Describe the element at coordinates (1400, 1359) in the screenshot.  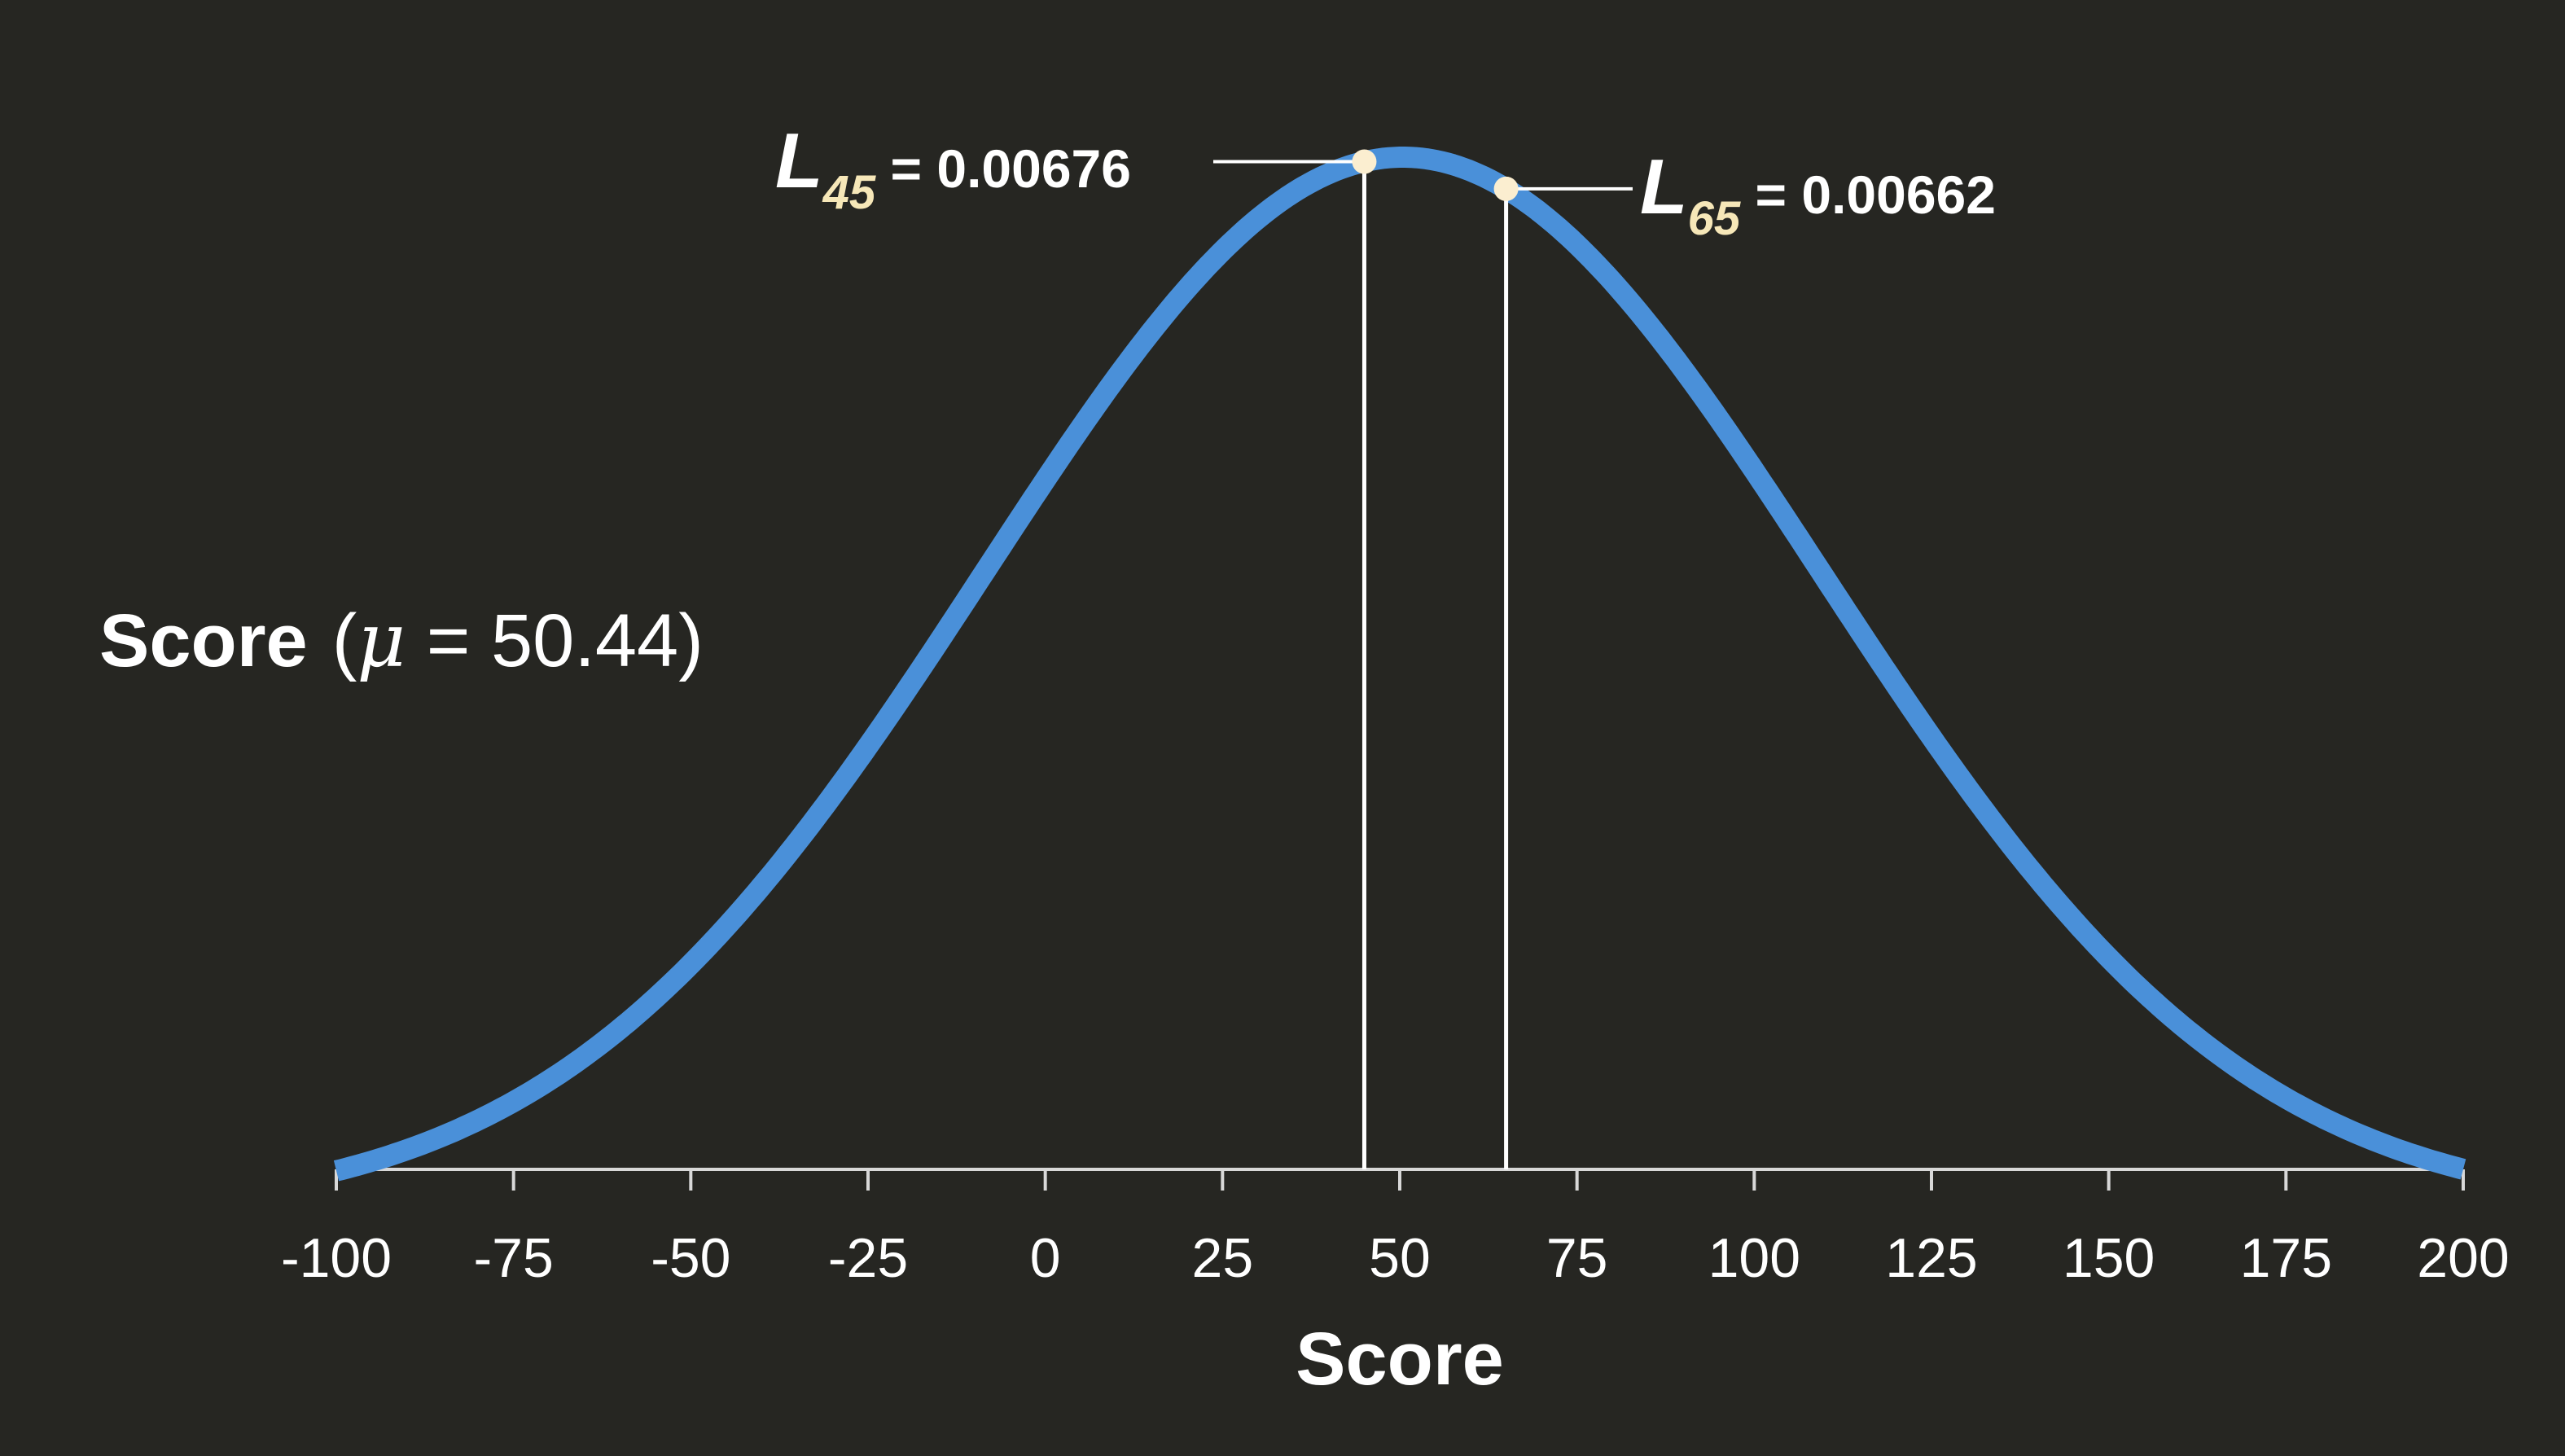
I see `x-axis-title: Score` at that location.